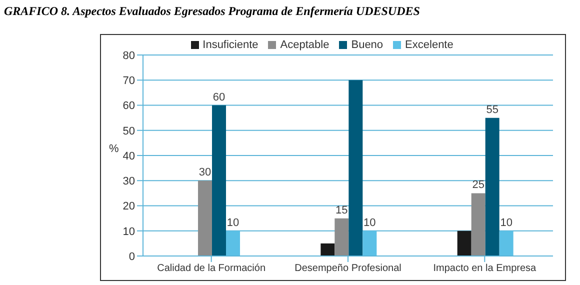 Image resolution: width=580 pixels, height=285 pixels. I want to click on y-tick-label: 20, so click(128, 206).